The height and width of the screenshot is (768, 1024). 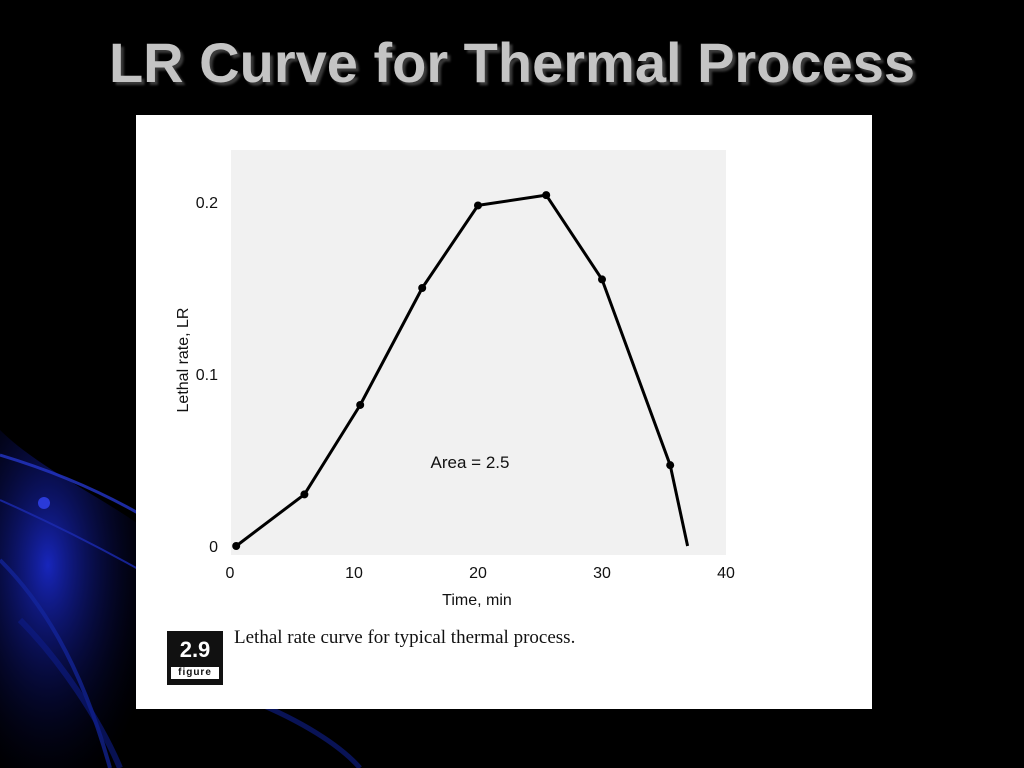 I want to click on figure-word: figure, so click(x=195, y=673).